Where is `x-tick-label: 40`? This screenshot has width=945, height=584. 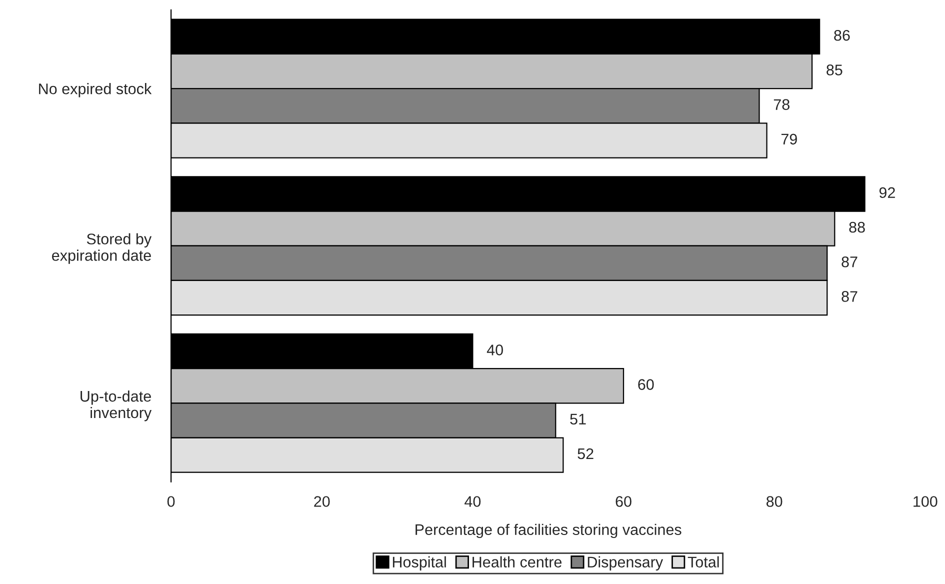
x-tick-label: 40 is located at coordinates (472, 501).